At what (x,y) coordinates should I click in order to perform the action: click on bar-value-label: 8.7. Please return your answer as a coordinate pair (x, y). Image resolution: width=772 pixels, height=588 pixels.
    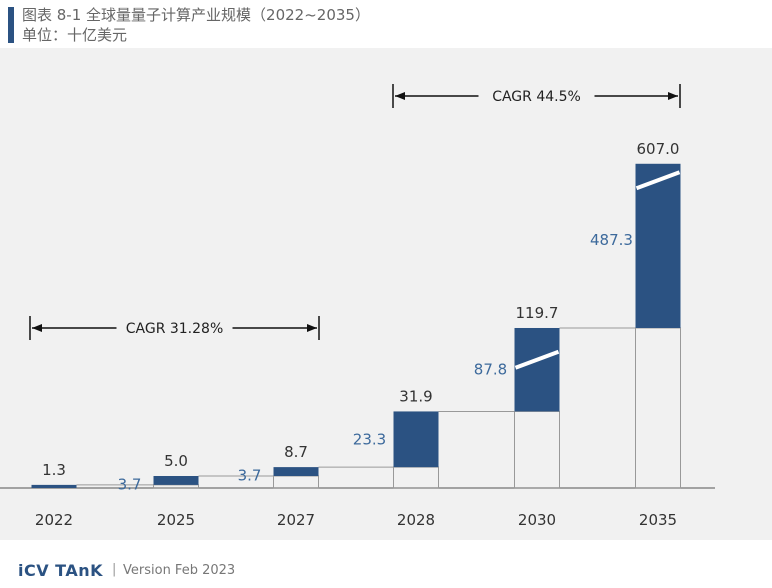
    Looking at the image, I should click on (296, 452).